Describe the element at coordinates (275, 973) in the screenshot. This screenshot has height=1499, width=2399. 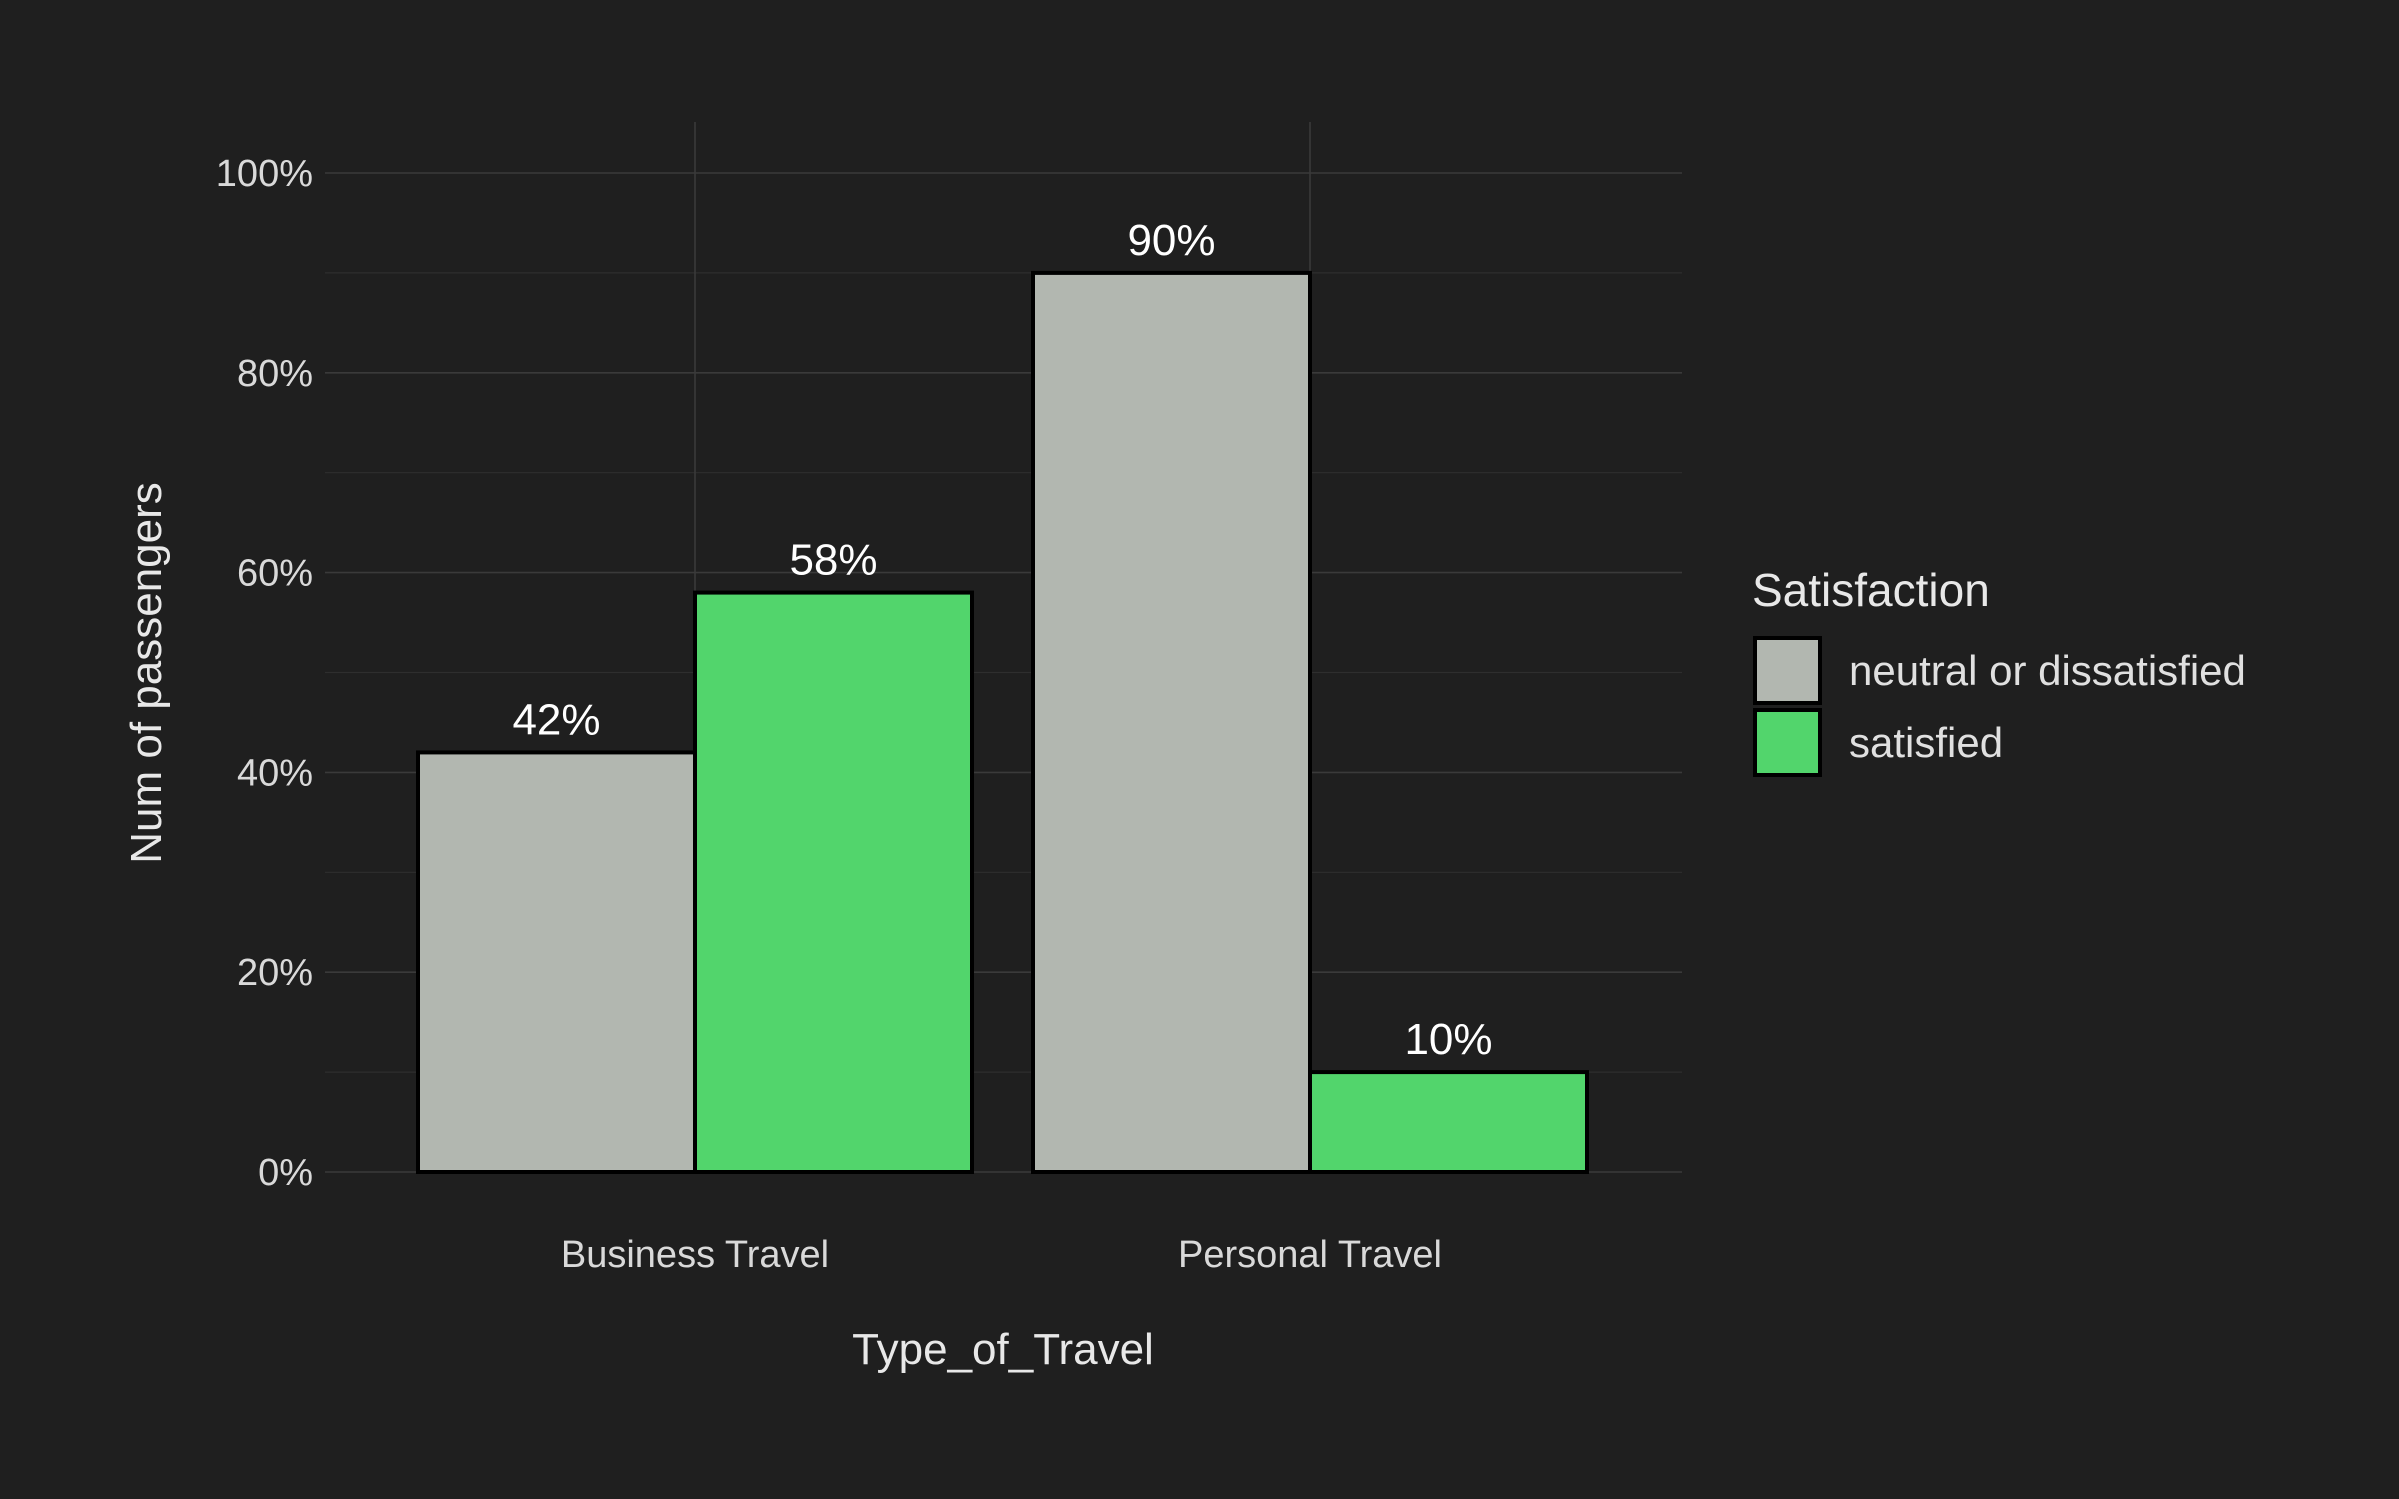
I see `y-tick-label: 20%` at that location.